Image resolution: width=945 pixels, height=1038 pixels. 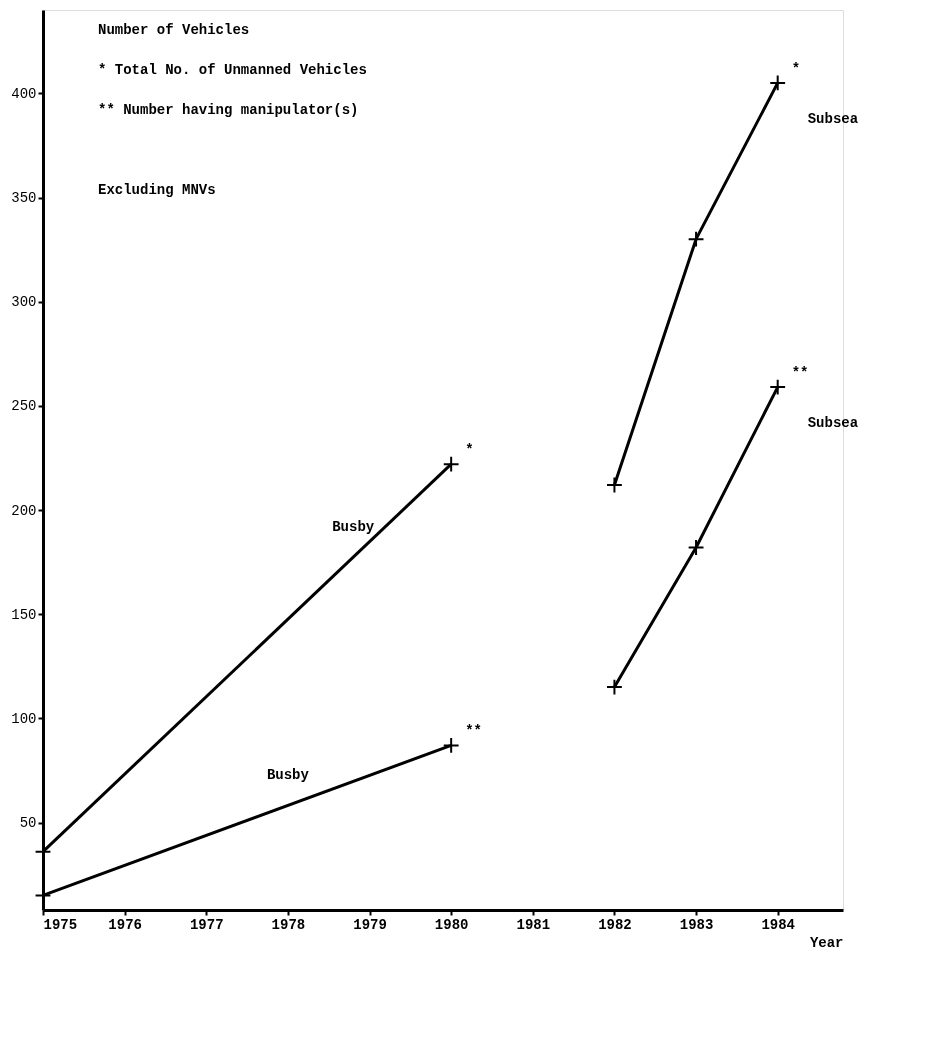 I want to click on x-tick-label: 1975, so click(x=60, y=924).